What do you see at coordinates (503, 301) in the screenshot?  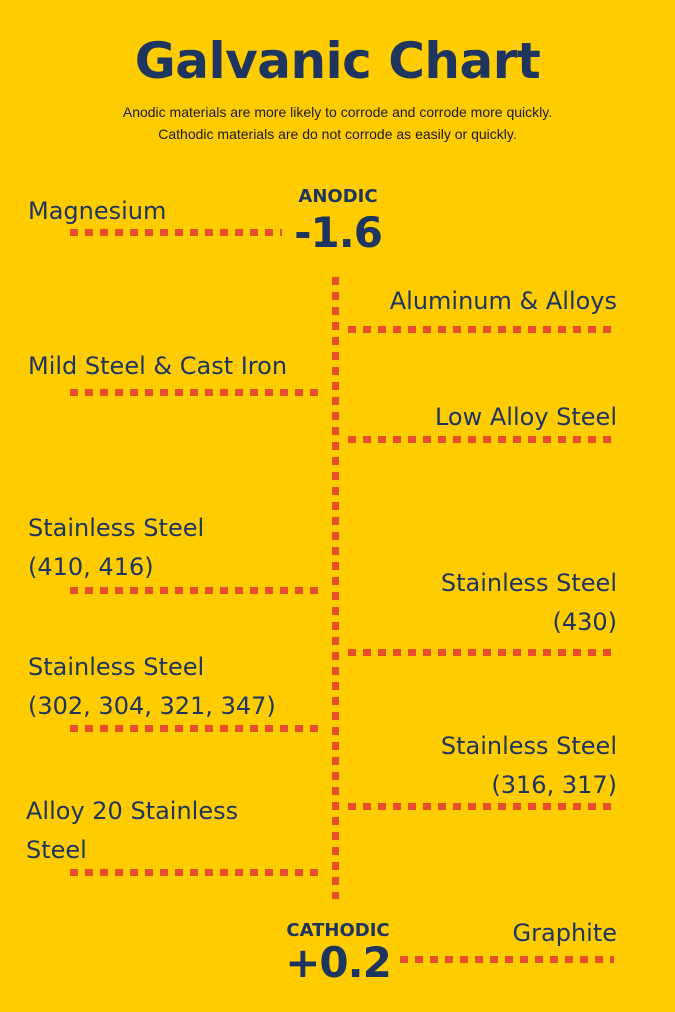 I see `material-aluminum: Aluminum & Alloys` at bounding box center [503, 301].